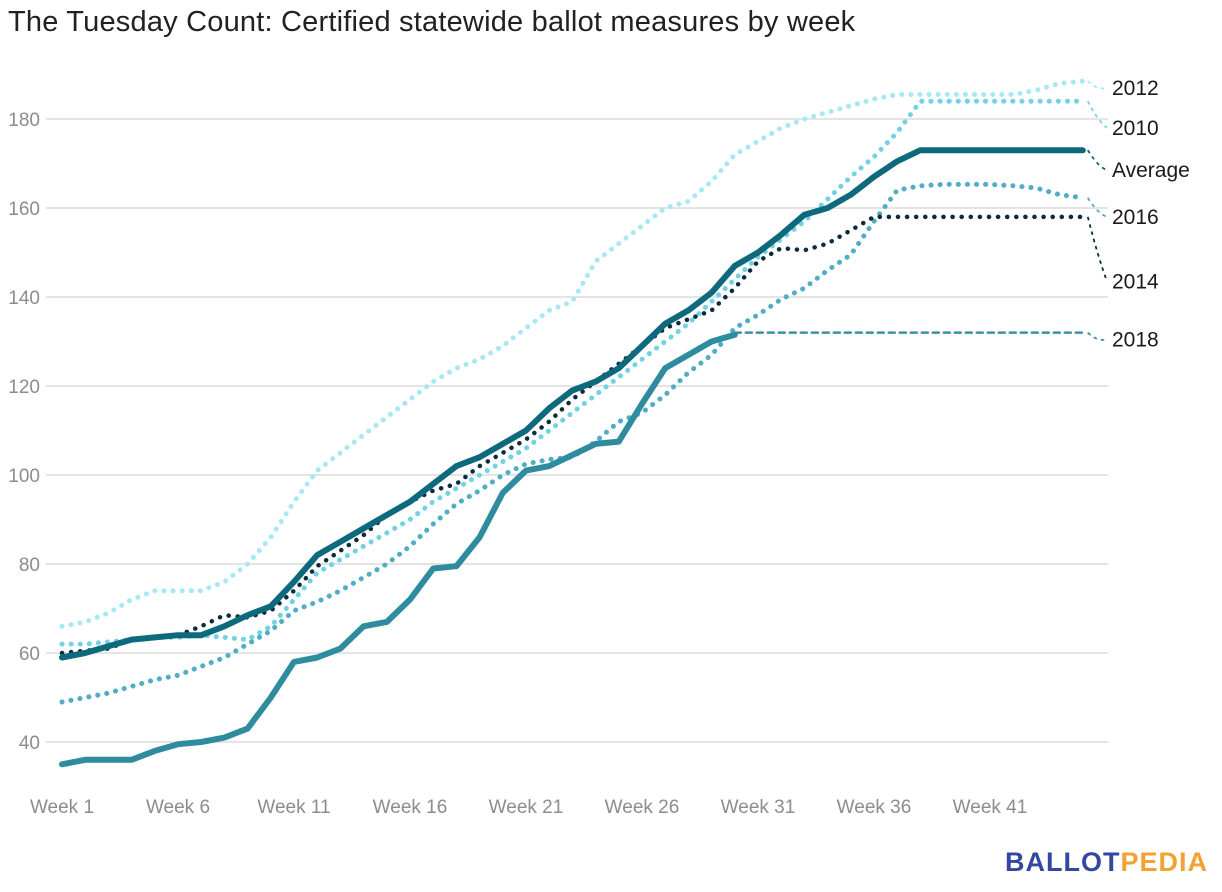 This screenshot has height=892, width=1222. What do you see at coordinates (410, 807) in the screenshot?
I see `x-tick-label-week-16: Week 16` at bounding box center [410, 807].